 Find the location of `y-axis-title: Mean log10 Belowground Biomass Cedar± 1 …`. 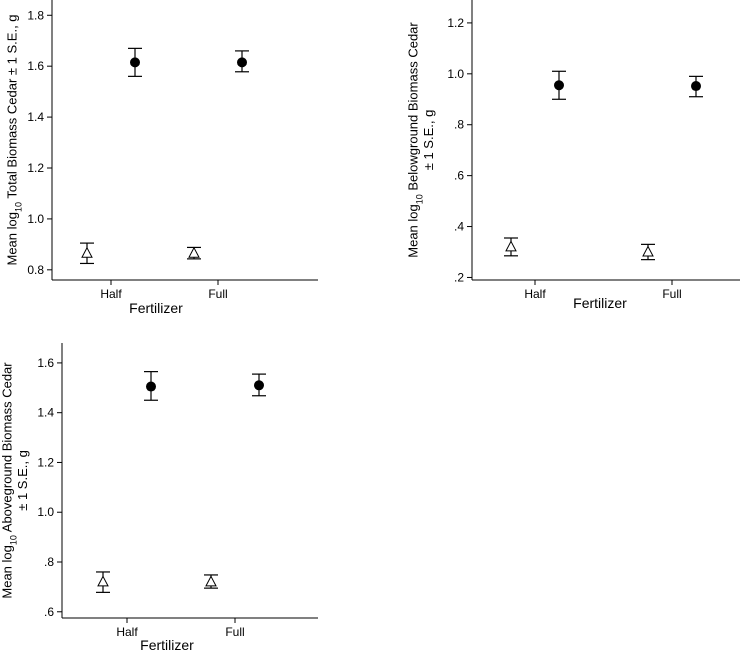

y-axis-title: Mean log10 Belowground Biomass Cedar± 1 … is located at coordinates (420, 140).